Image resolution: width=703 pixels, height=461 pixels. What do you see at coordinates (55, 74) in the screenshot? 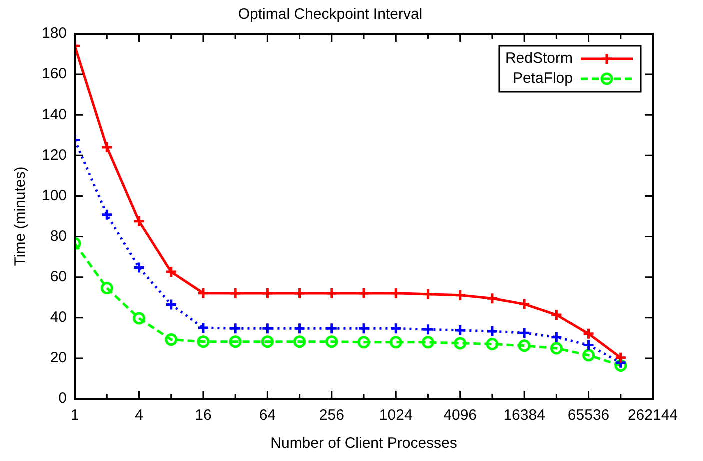
I see `y-tick-label: 160` at bounding box center [55, 74].